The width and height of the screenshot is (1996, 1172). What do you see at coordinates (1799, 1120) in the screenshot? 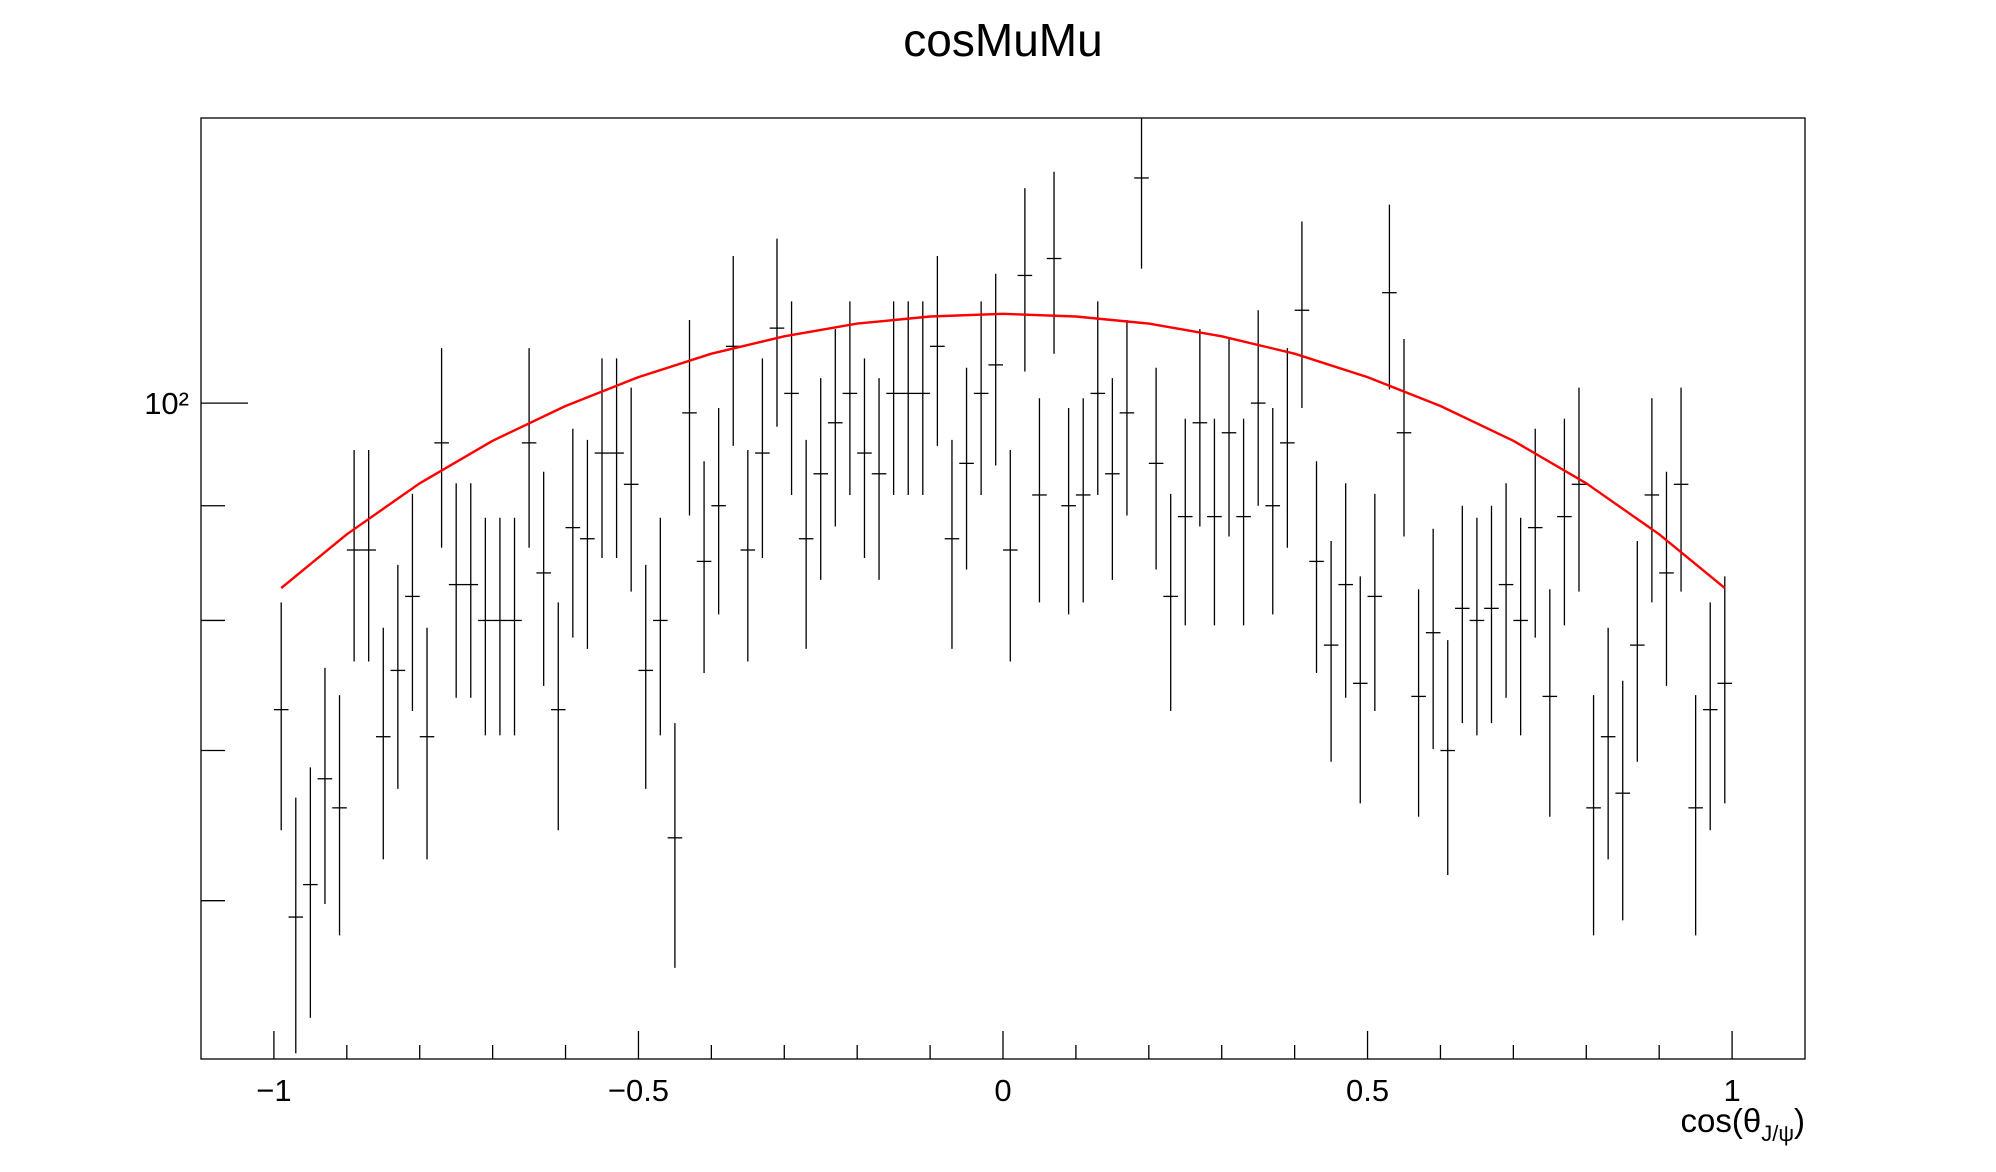
I see `x-axis-label-part: )` at bounding box center [1799, 1120].